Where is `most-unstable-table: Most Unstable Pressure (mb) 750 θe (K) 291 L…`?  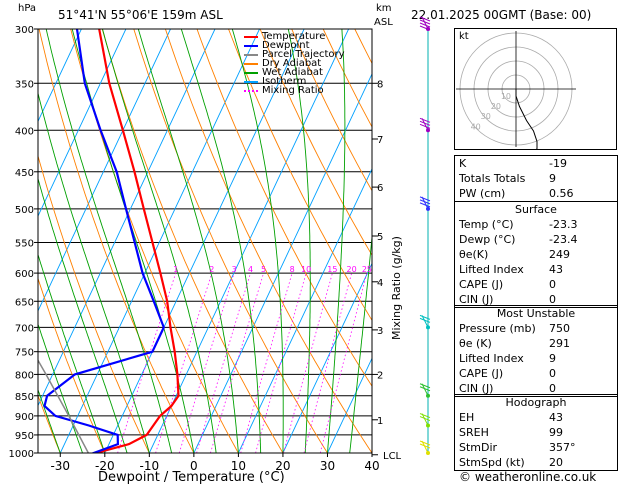
most-unstable-table: Most Unstable Pressure (mb) 750 θe (K) 291 L… is located at coordinates (536, 351).